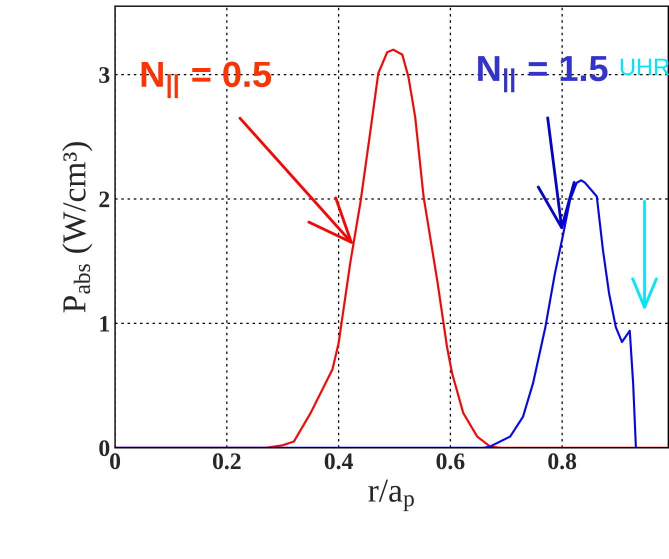  What do you see at coordinates (77, 227) in the screenshot?
I see `y-axis-title: P$_{abs}$ (W/cm³)` at bounding box center [77, 227].